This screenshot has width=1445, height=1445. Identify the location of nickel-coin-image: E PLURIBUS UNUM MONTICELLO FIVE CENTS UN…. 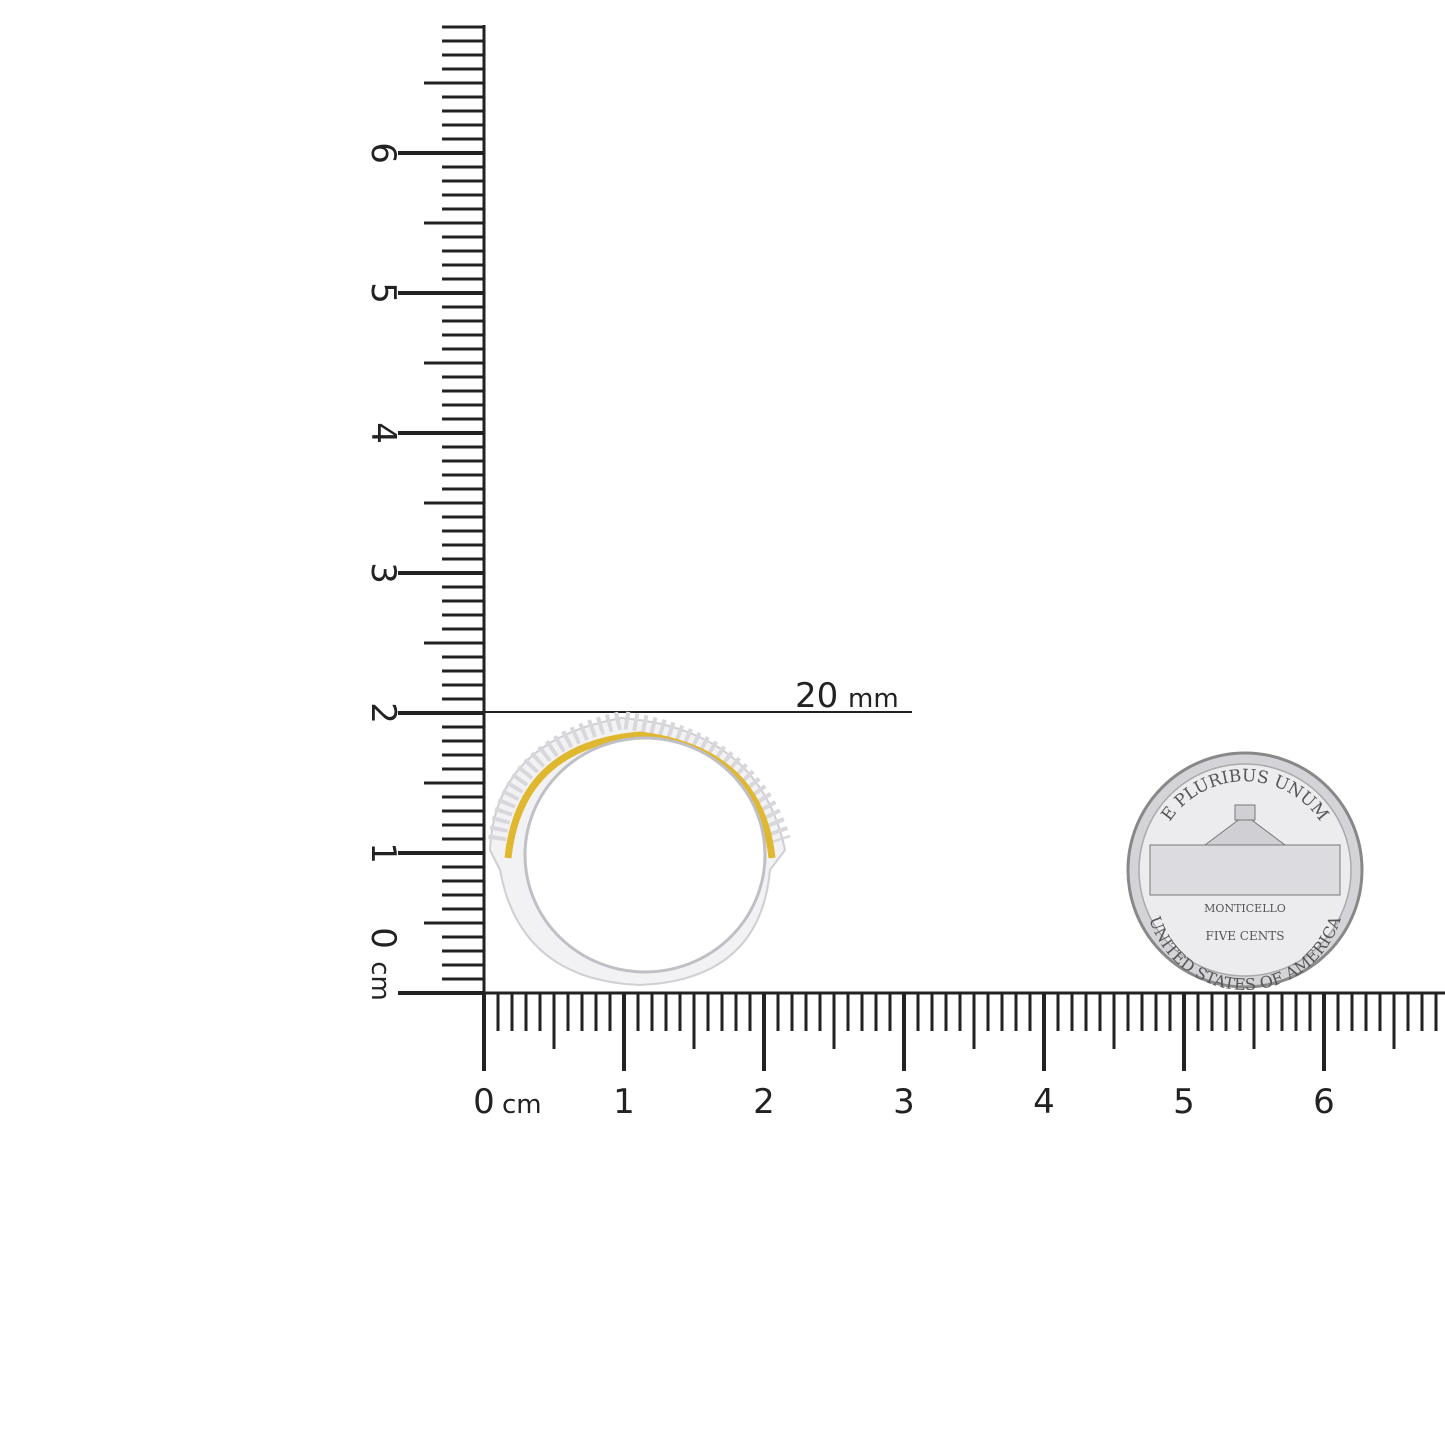
(1245, 872).